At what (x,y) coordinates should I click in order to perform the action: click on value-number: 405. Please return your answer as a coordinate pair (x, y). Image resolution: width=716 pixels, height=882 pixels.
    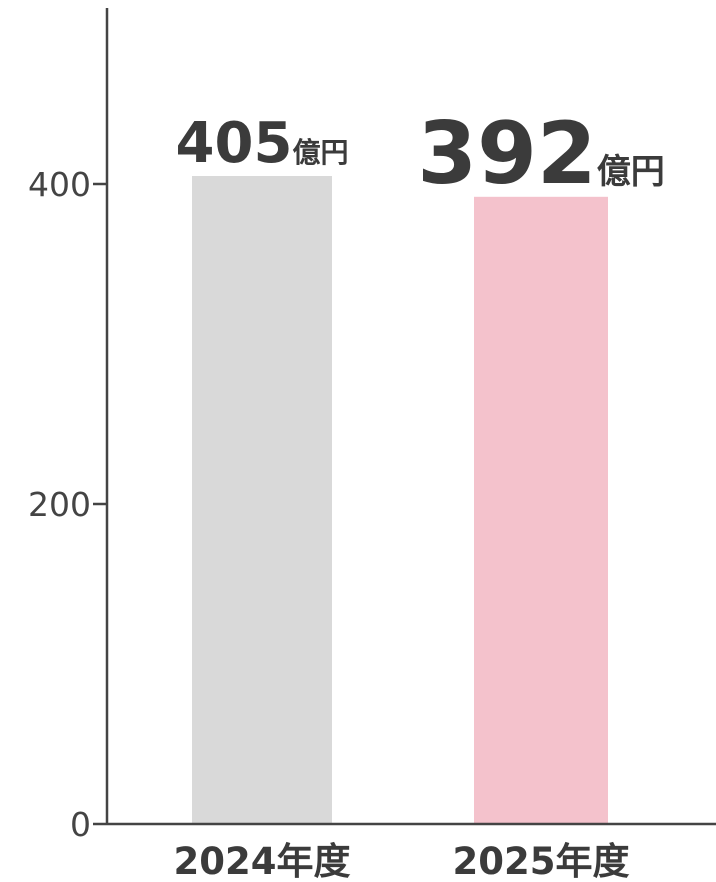
    Looking at the image, I should click on (234, 143).